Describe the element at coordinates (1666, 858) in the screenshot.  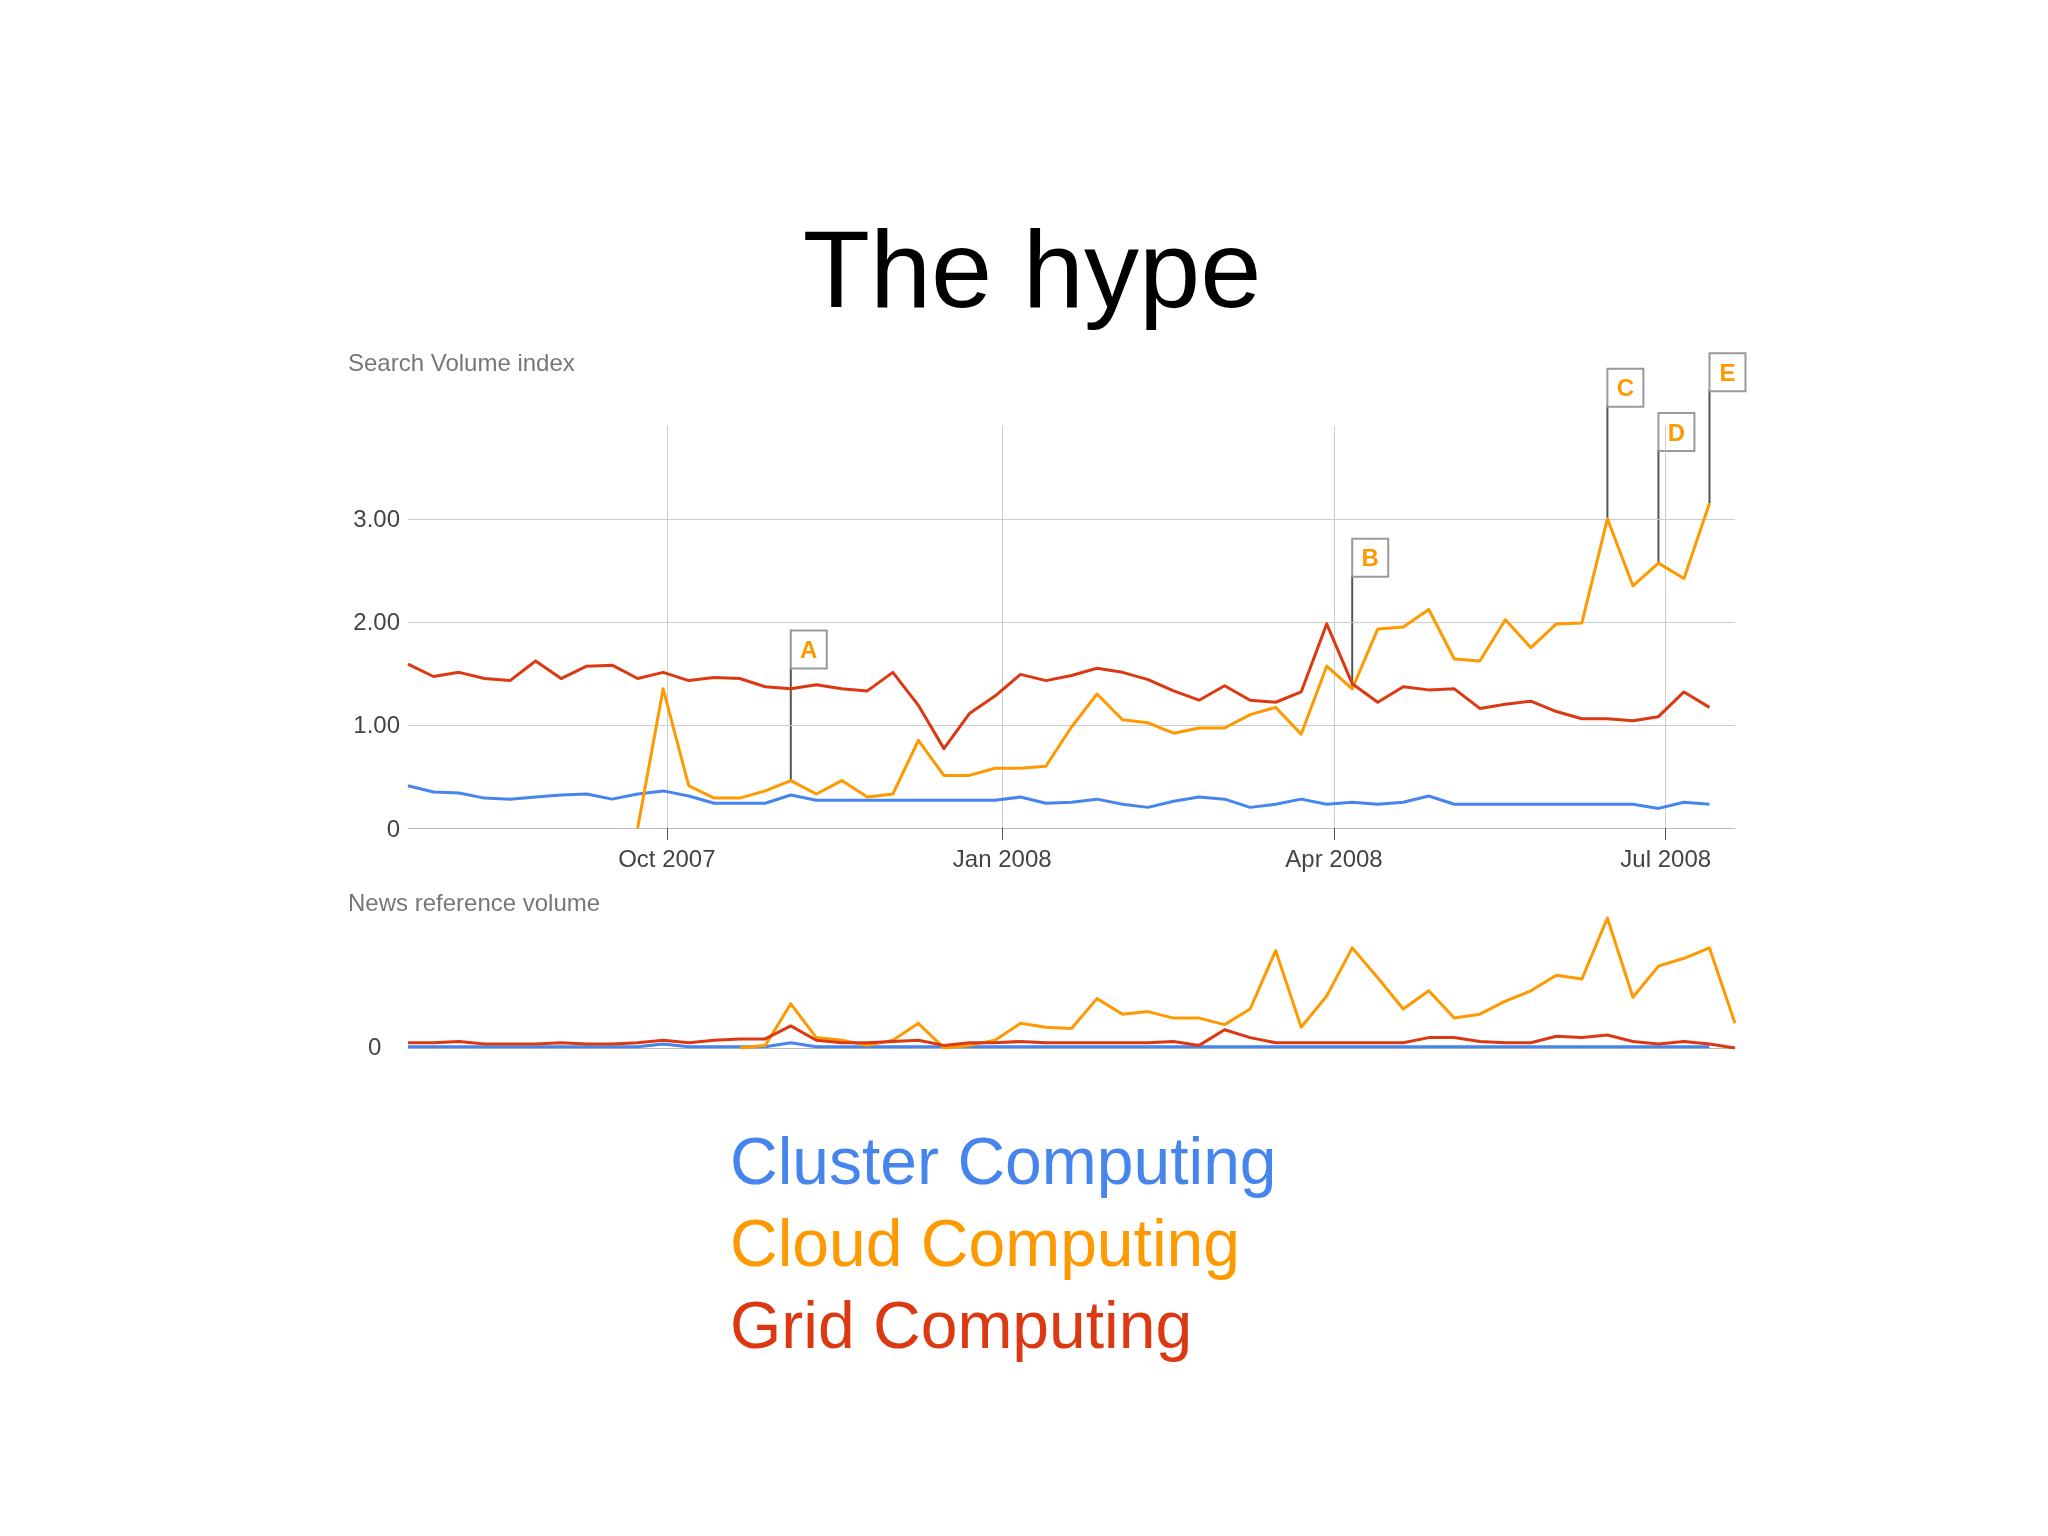
I see `x-tick-label: Jul 2008` at that location.